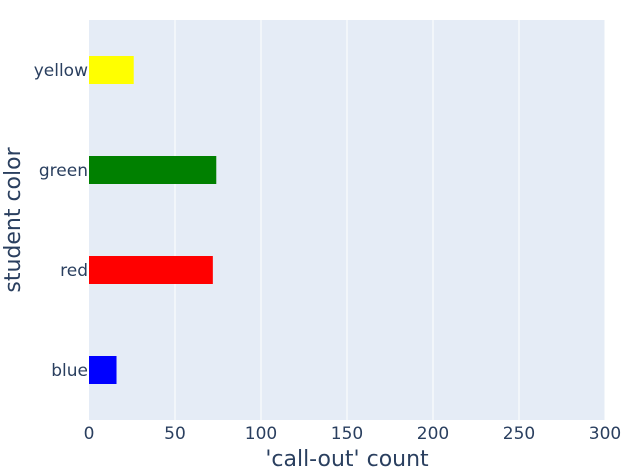  I want to click on x-tick-label: 0, so click(89, 434).